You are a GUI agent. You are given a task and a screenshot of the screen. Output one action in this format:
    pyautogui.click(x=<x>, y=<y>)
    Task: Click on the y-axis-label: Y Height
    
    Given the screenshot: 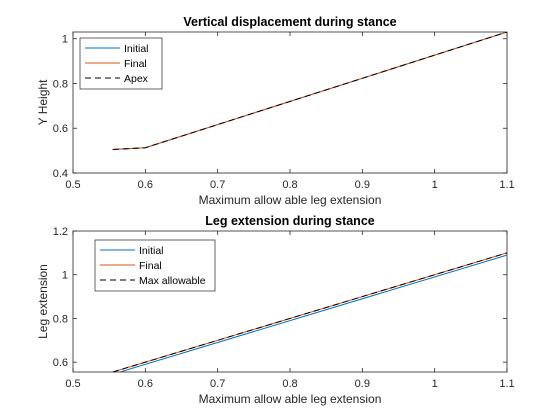 What is the action you would take?
    pyautogui.click(x=43, y=102)
    